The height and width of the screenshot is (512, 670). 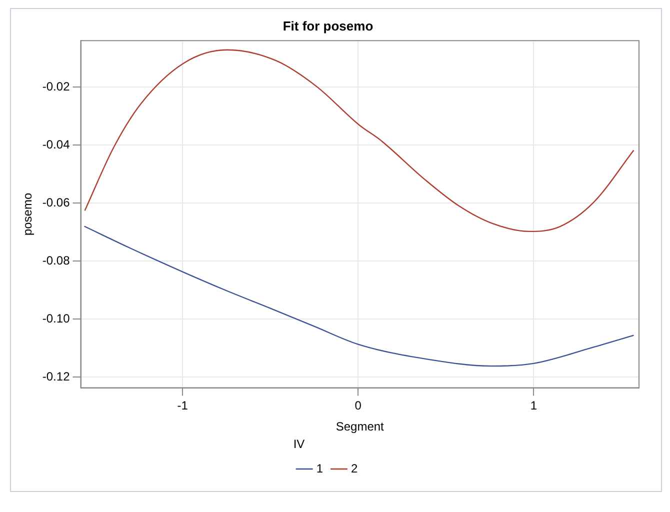 What do you see at coordinates (320, 468) in the screenshot?
I see `legend-label: 1` at bounding box center [320, 468].